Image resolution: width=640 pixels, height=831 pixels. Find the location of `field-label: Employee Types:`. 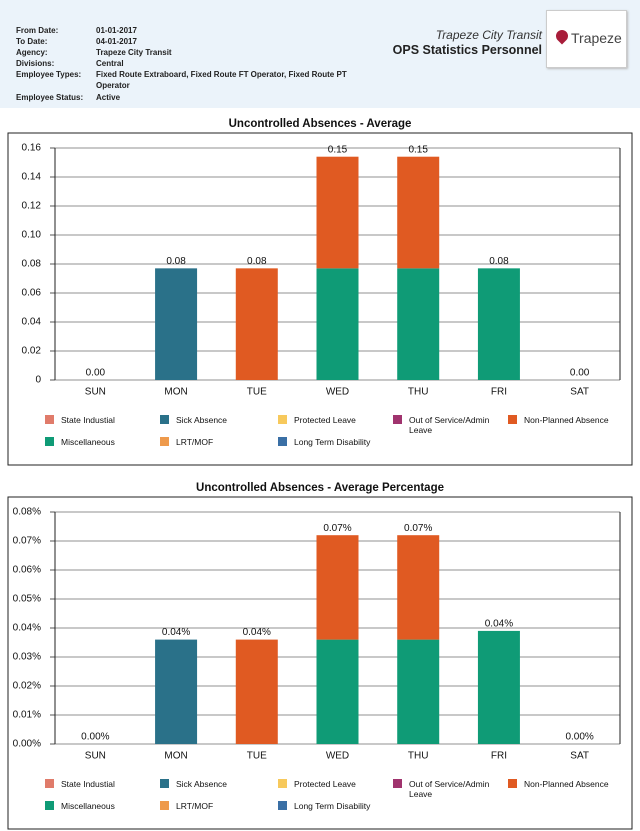

field-label: Employee Types: is located at coordinates (49, 74).